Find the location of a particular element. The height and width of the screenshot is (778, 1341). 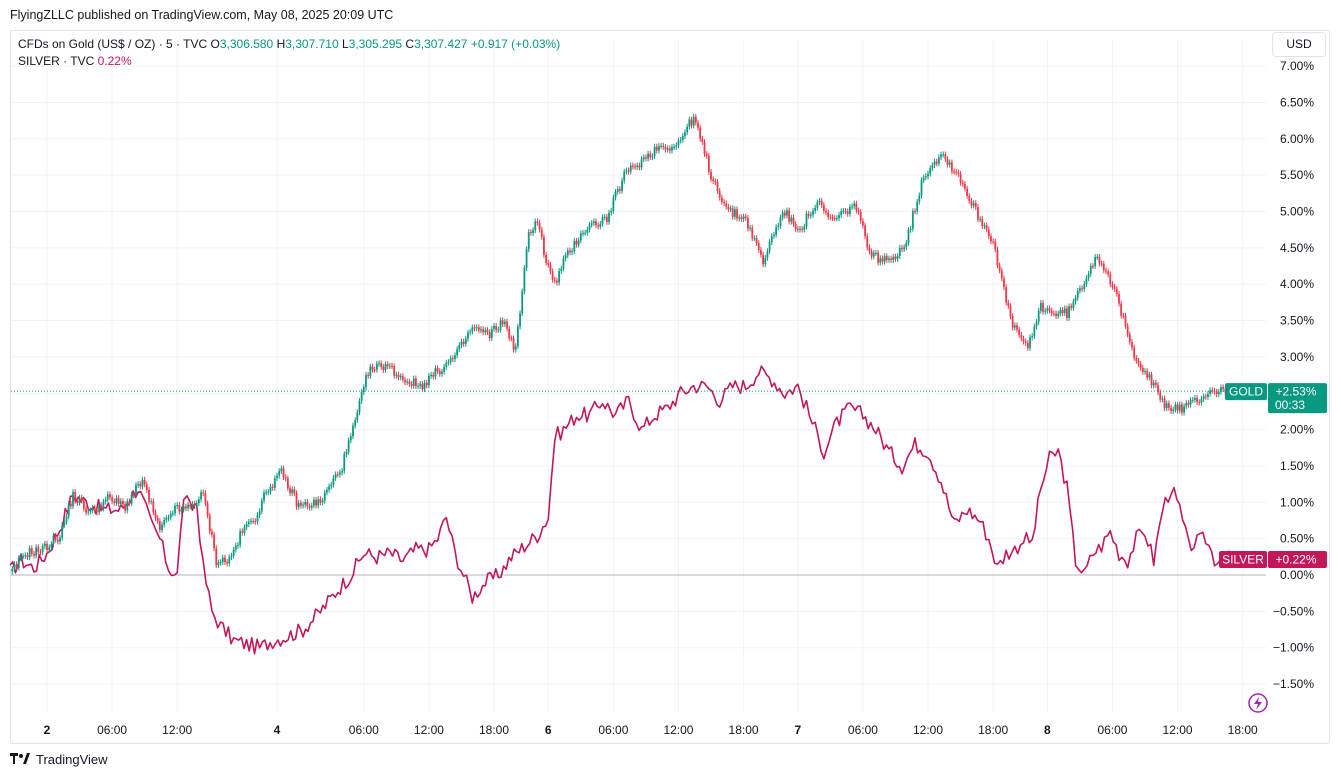

x-tick-label: 06:00 is located at coordinates (863, 730).